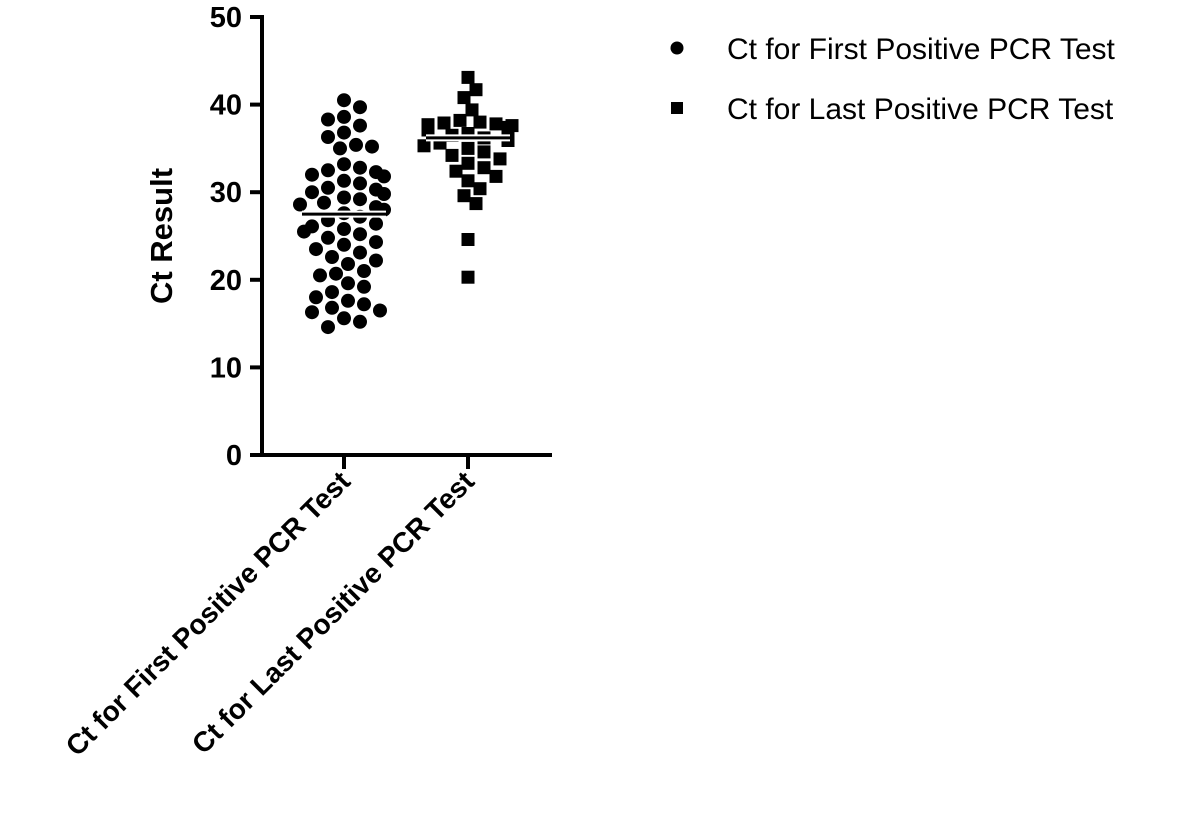 The image size is (1181, 829). What do you see at coordinates (921, 49) in the screenshot?
I see `legend-label-1: Ct for First Positive PCR Test` at bounding box center [921, 49].